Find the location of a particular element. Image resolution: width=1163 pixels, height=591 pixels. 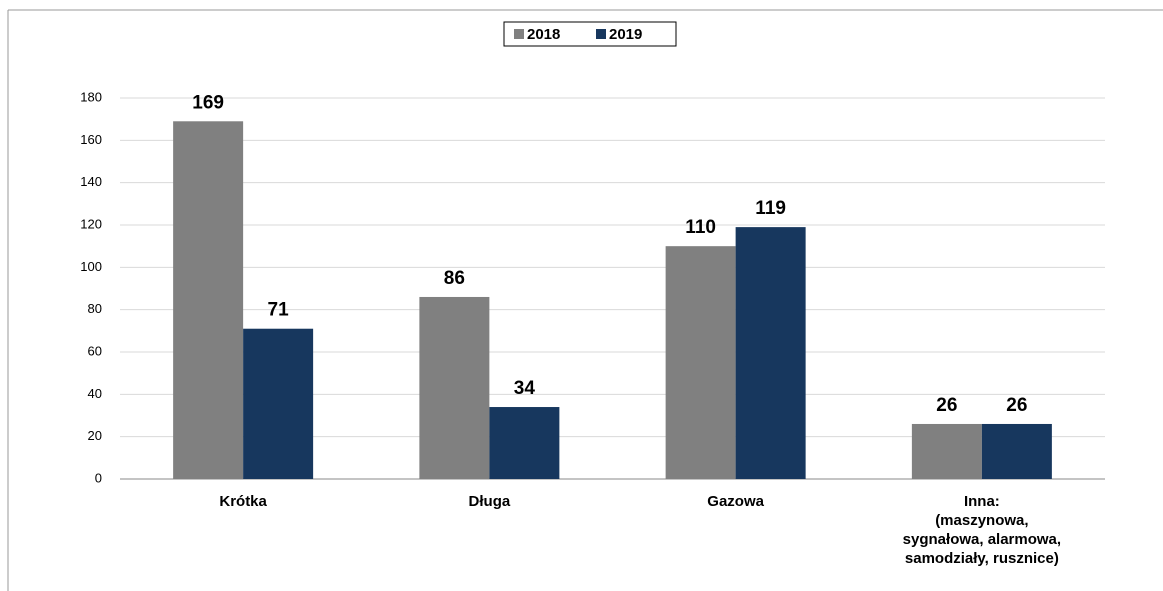

x-tick-label: Długa is located at coordinates (489, 501).